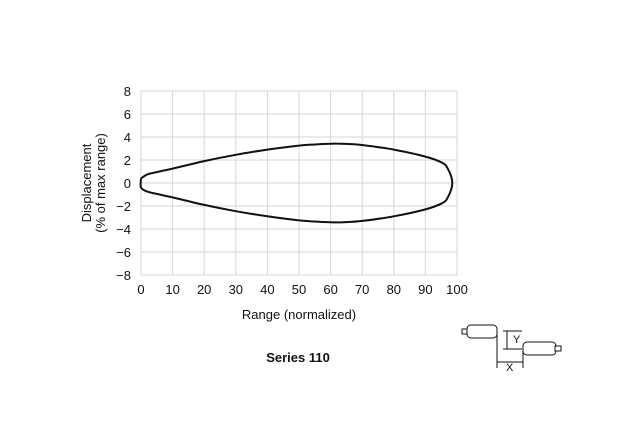 The image size is (631, 440). What do you see at coordinates (123, 229) in the screenshot?
I see `y-tick-label: −4` at bounding box center [123, 229].